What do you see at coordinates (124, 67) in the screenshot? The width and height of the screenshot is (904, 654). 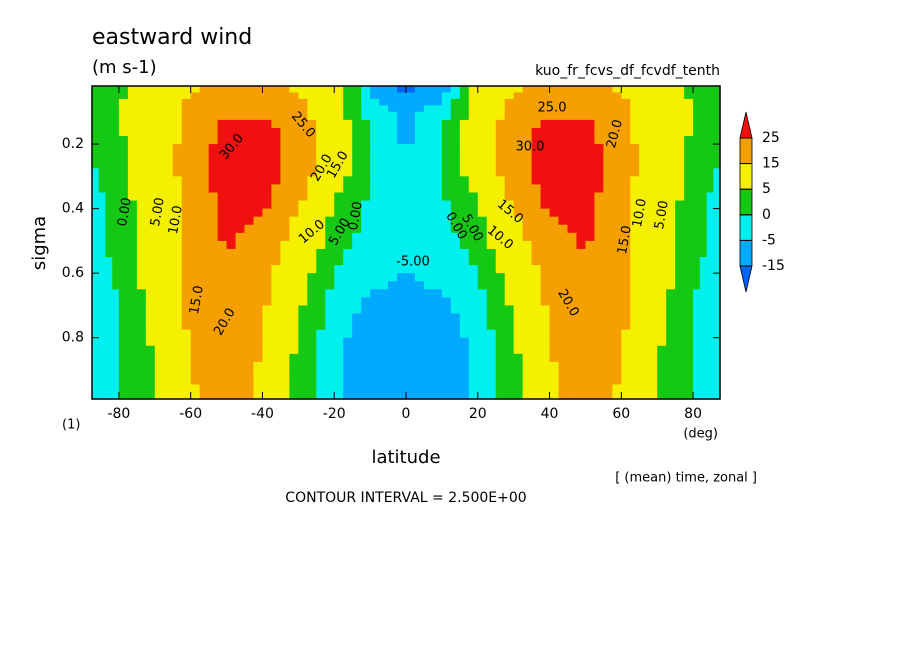 I see `units: (m s-1)` at bounding box center [124, 67].